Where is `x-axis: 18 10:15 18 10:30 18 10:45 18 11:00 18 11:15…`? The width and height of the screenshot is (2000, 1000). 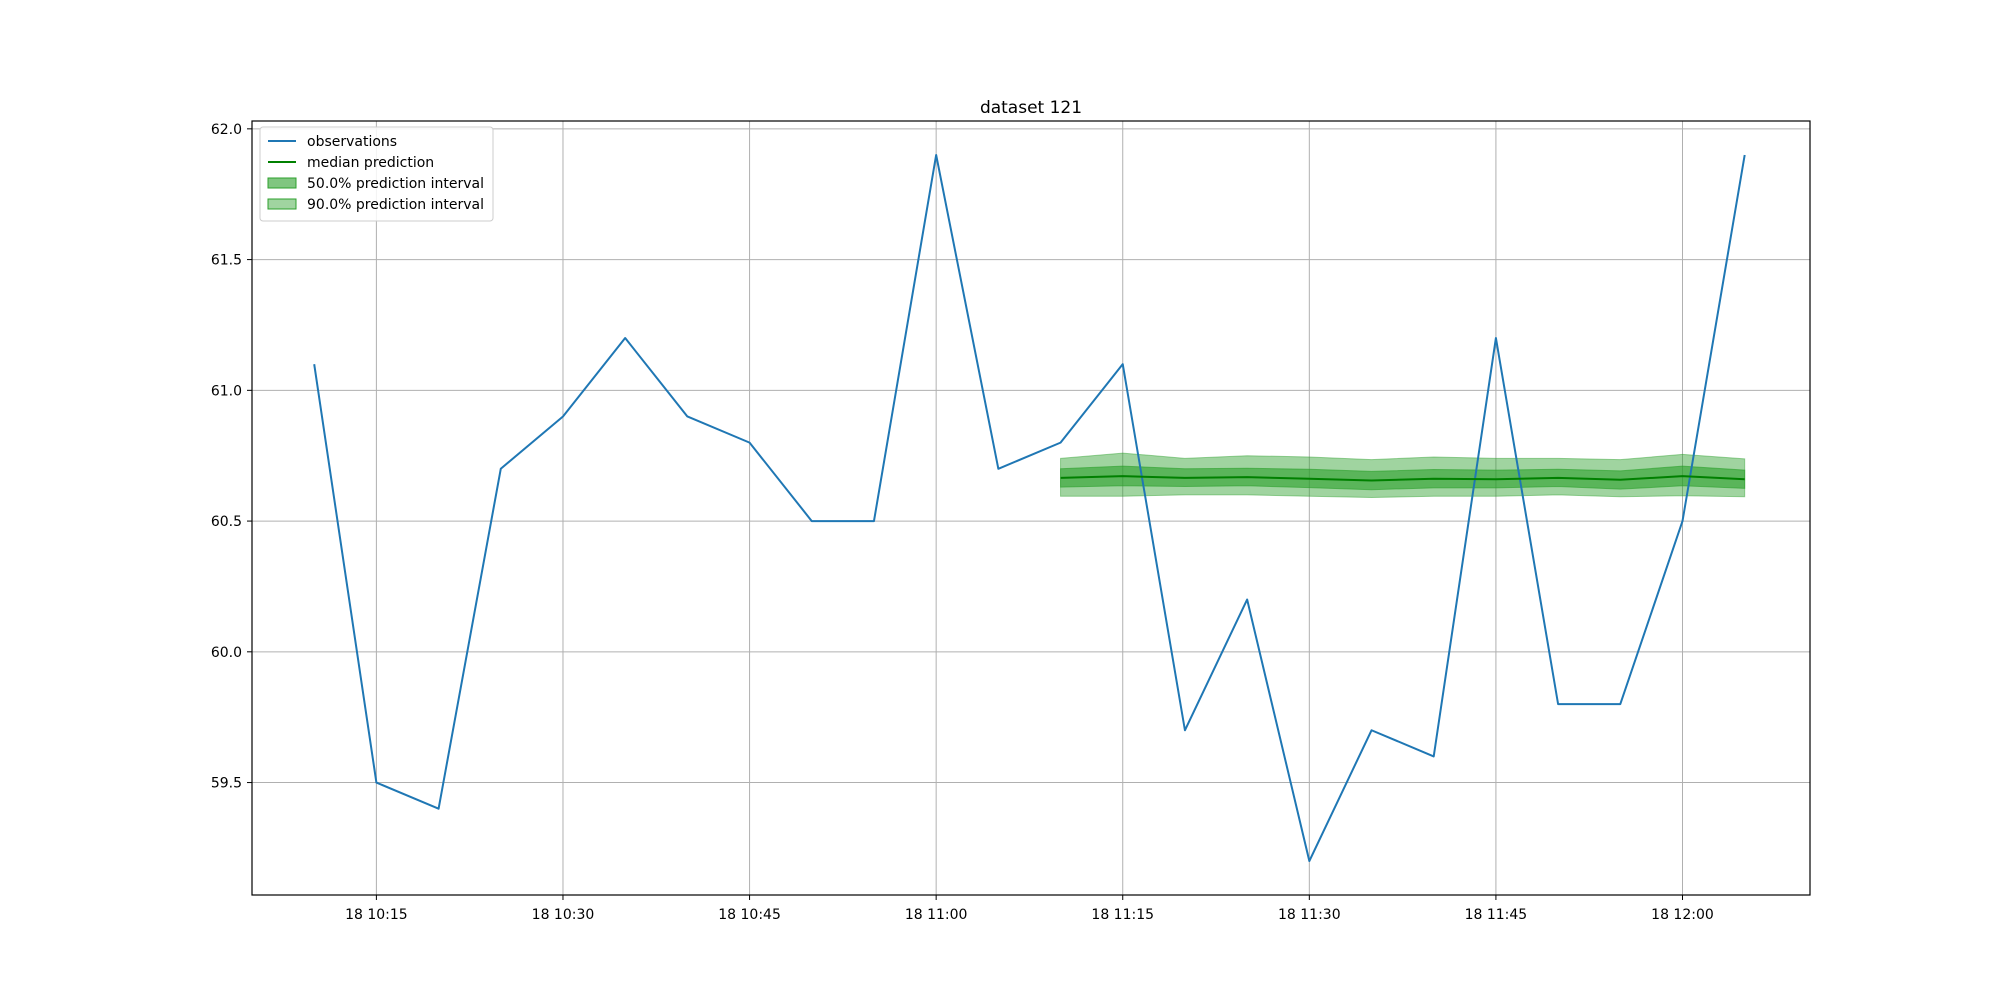 x-axis: 18 10:15 18 10:30 18 10:45 18 11:00 18 11:15… is located at coordinates (1029, 909).